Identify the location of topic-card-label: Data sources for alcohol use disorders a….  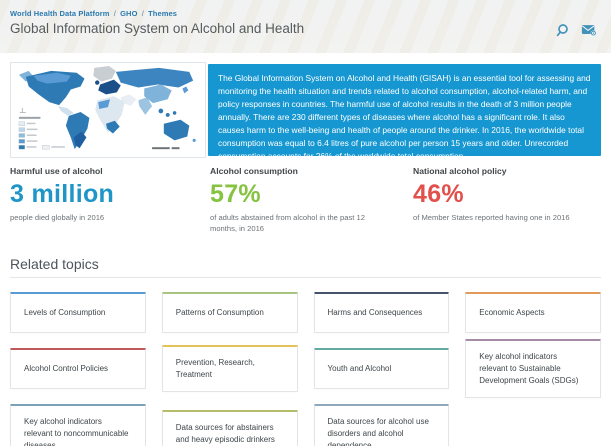
(378, 431).